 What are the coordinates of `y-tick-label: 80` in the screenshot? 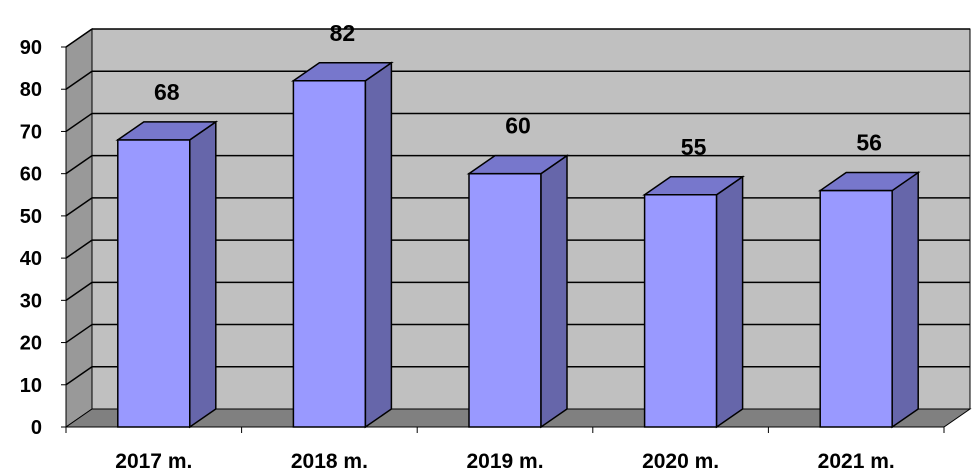 It's located at (31, 90).